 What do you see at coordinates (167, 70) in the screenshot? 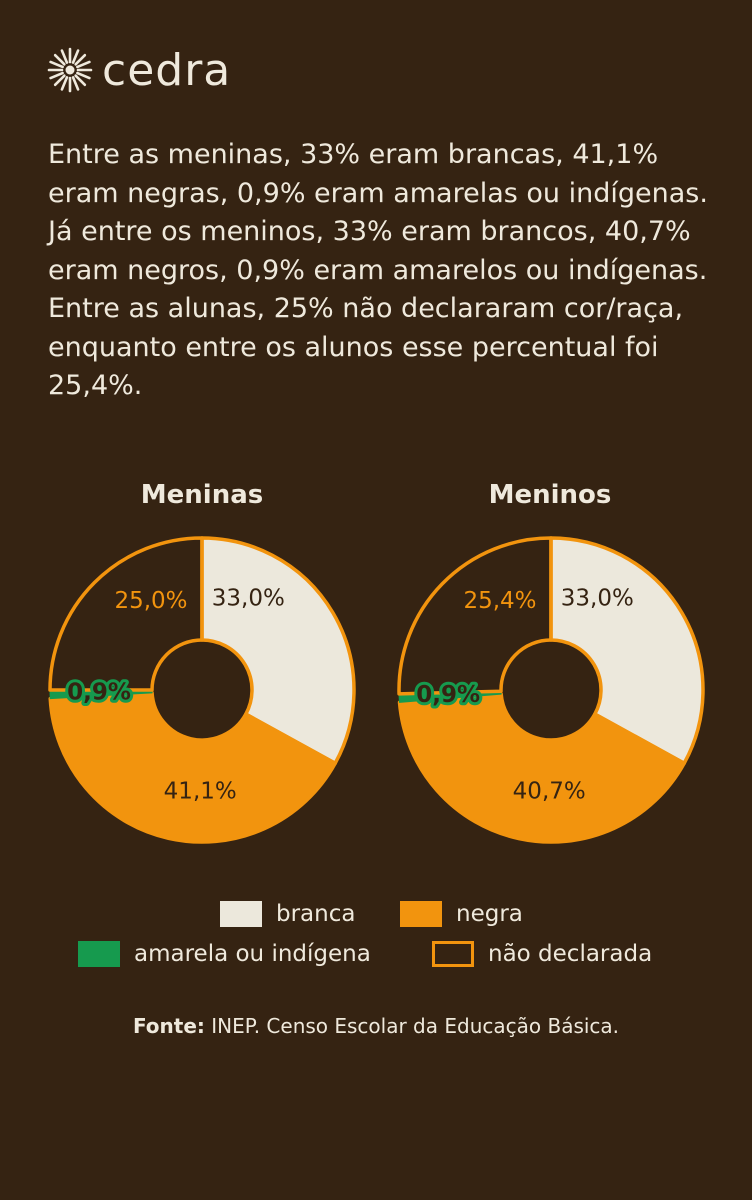
I see `brand-name: cedra` at bounding box center [167, 70].